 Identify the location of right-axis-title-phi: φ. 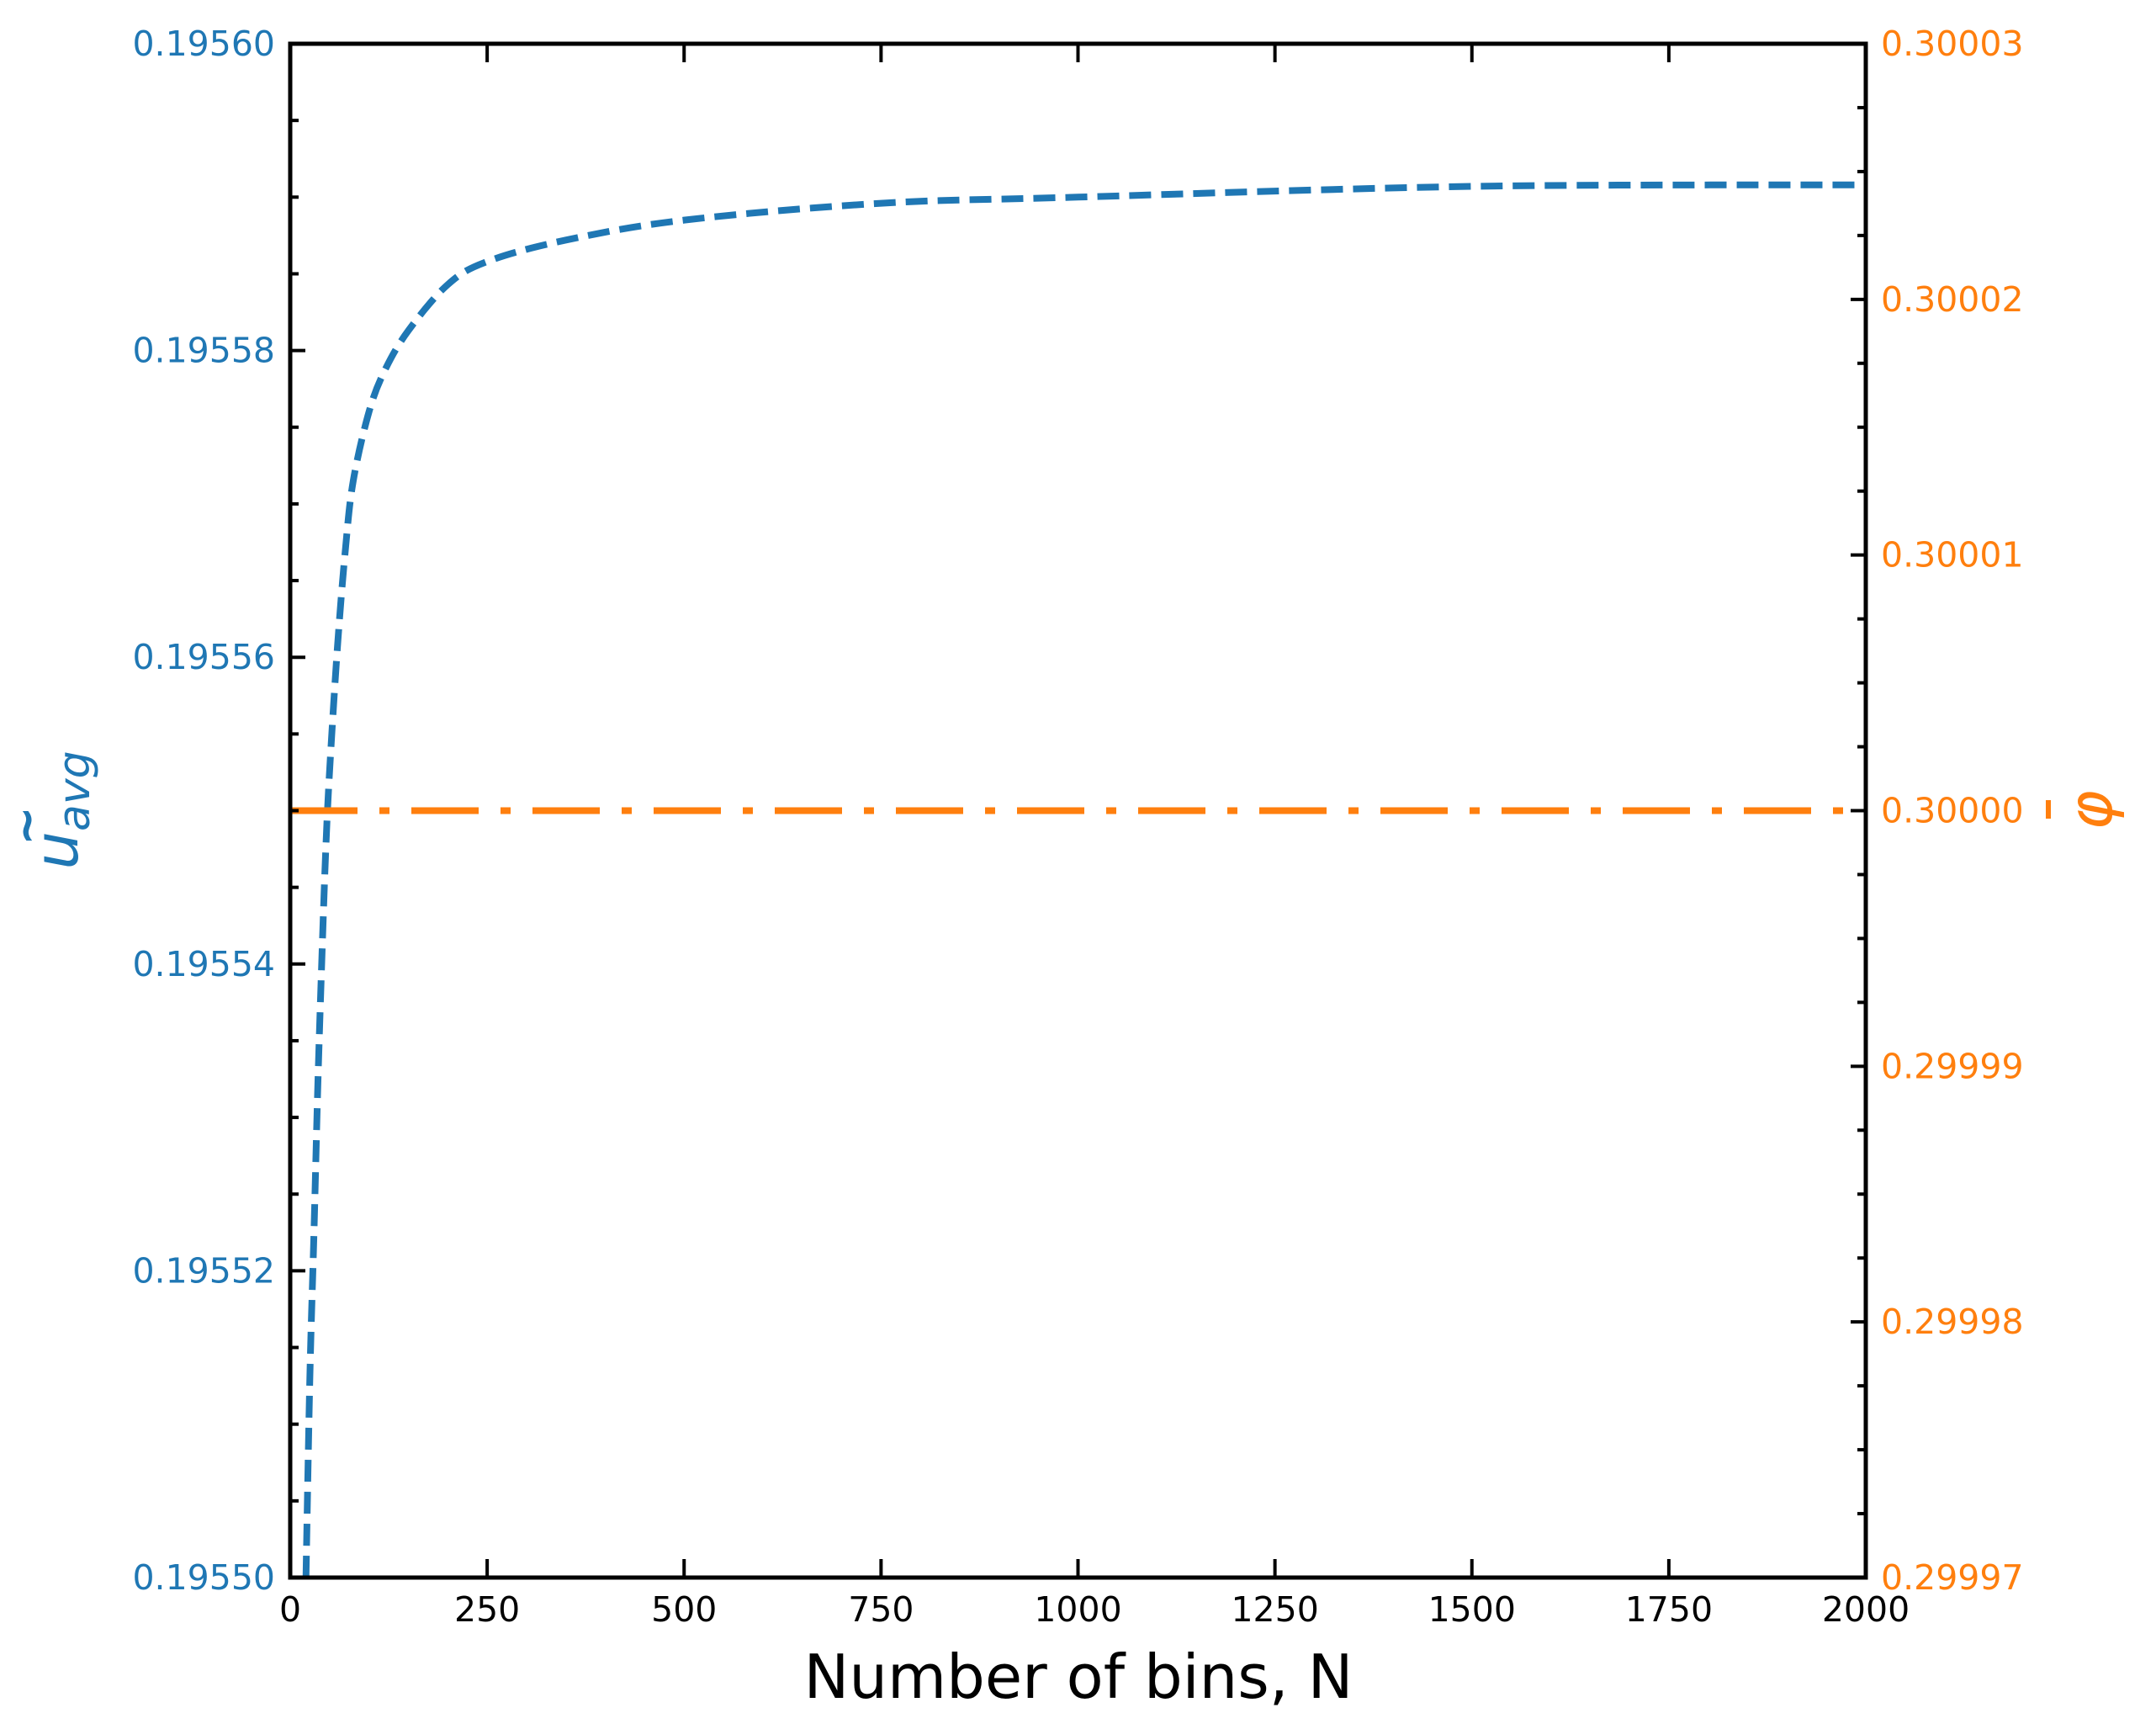
(2090, 810).